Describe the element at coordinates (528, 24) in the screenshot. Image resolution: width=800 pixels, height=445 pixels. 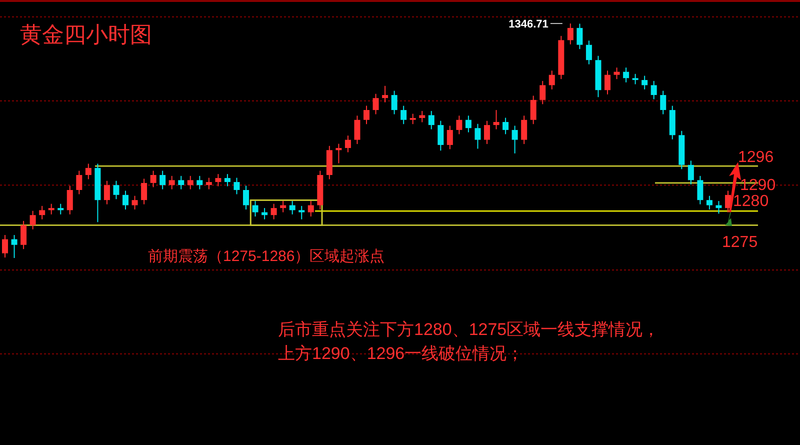
I see `annotation: 1346.71` at that location.